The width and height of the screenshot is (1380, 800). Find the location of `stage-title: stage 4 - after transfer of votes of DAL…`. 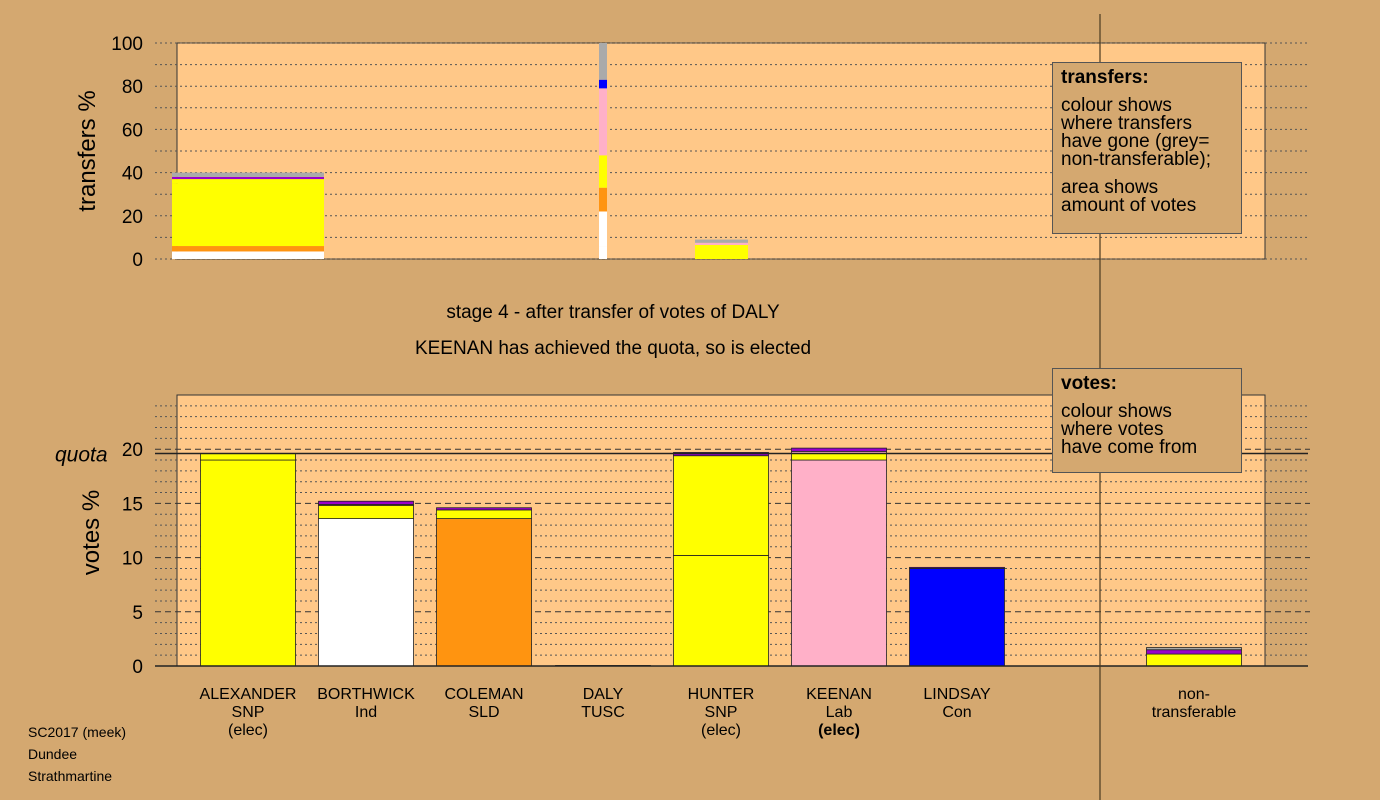

stage-title: stage 4 - after transfer of votes of DAL… is located at coordinates (613, 312).